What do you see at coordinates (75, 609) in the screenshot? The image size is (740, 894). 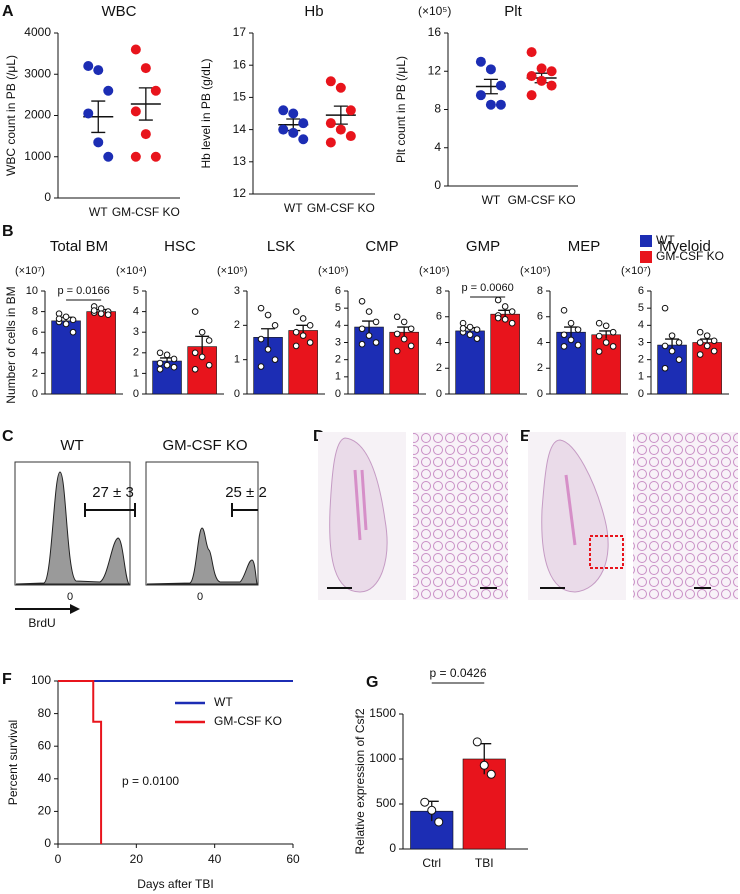 I see `arrow-head` at bounding box center [75, 609].